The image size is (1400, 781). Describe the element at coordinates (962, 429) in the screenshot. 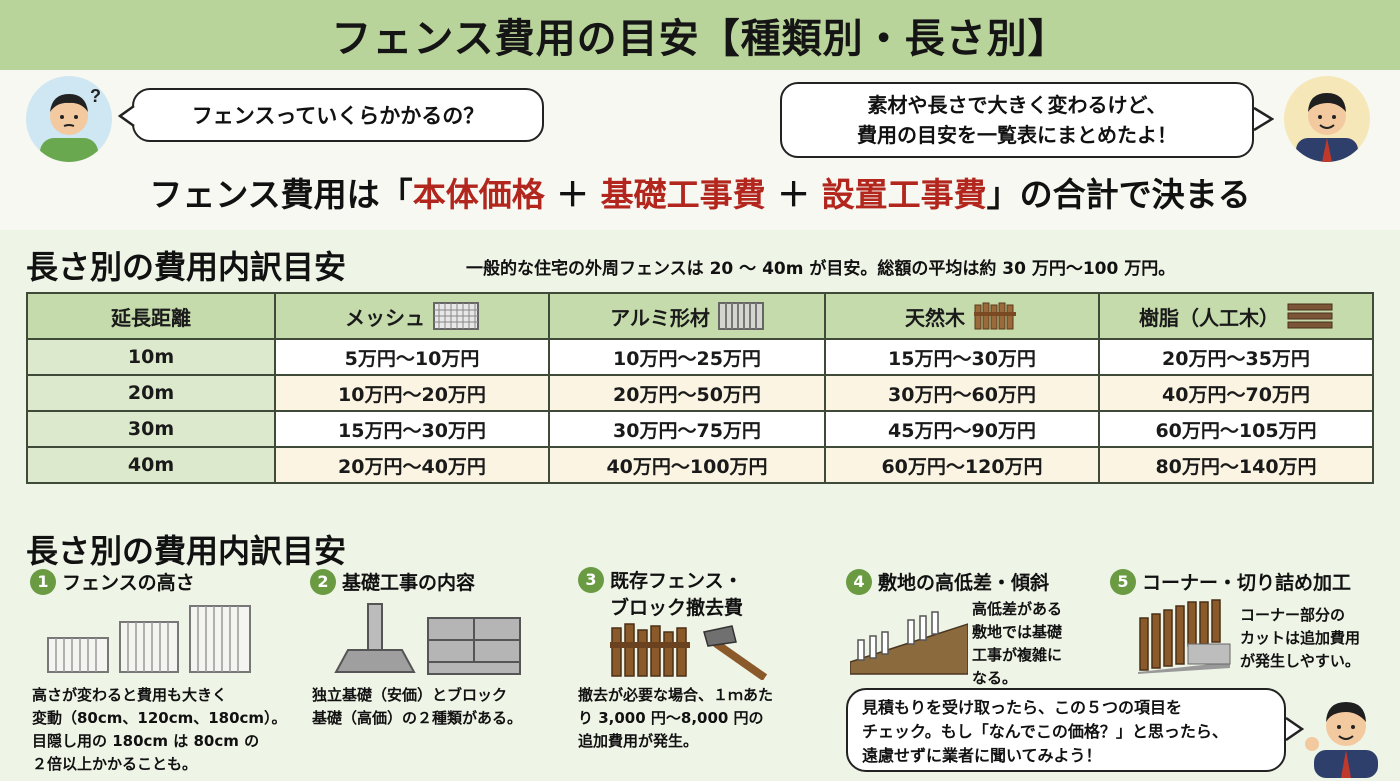

I see `cost-cell: 45万円～90万円` at that location.